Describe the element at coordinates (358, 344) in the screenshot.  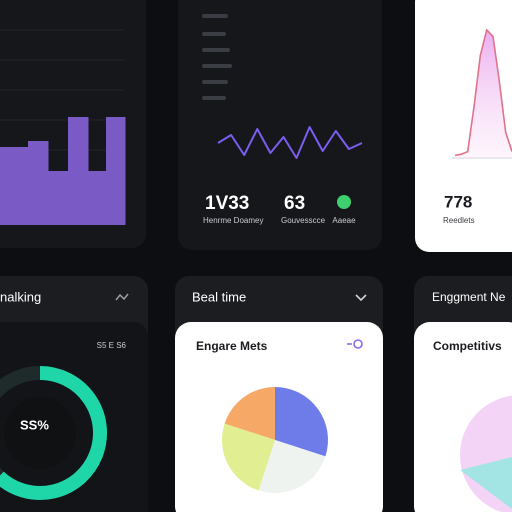
I see `icon` at that location.